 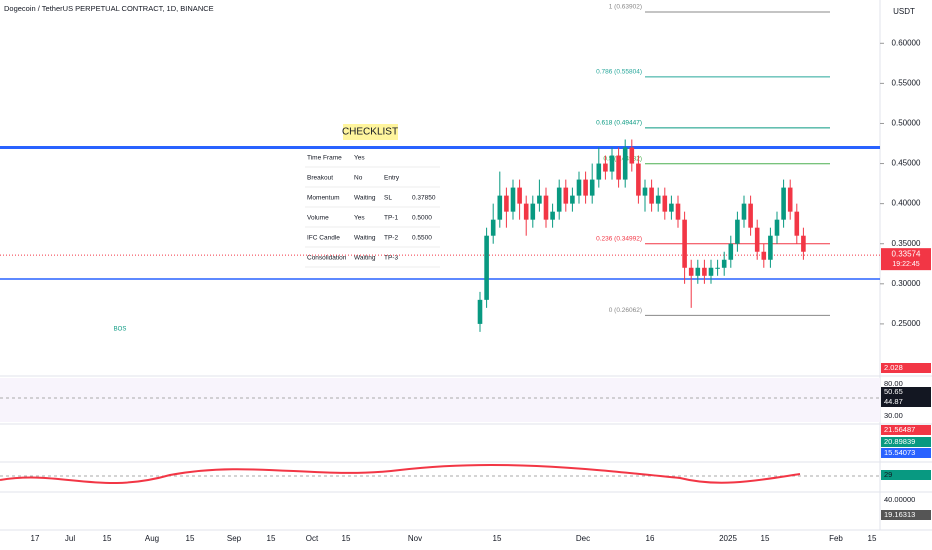 I want to click on table-cell: 0.37850, so click(x=424, y=198).